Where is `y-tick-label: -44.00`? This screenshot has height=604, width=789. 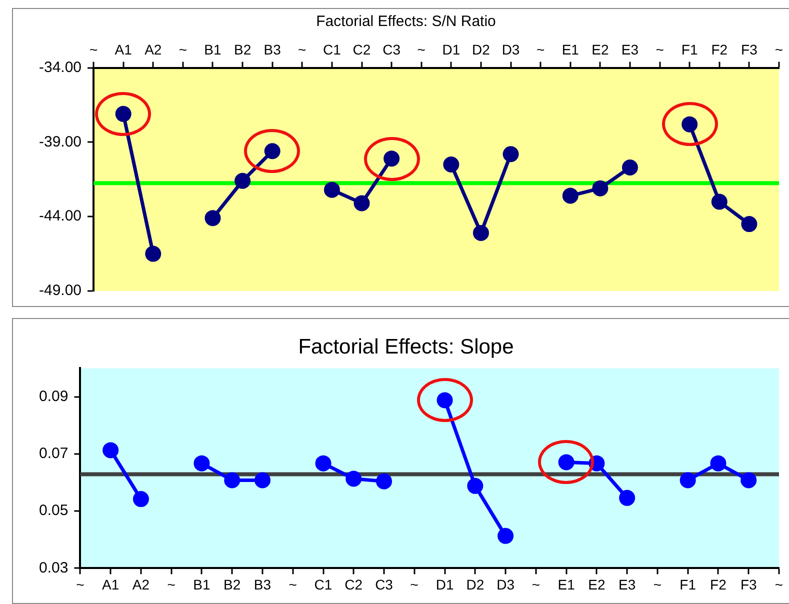
y-tick-label: -44.00 is located at coordinates (60, 216).